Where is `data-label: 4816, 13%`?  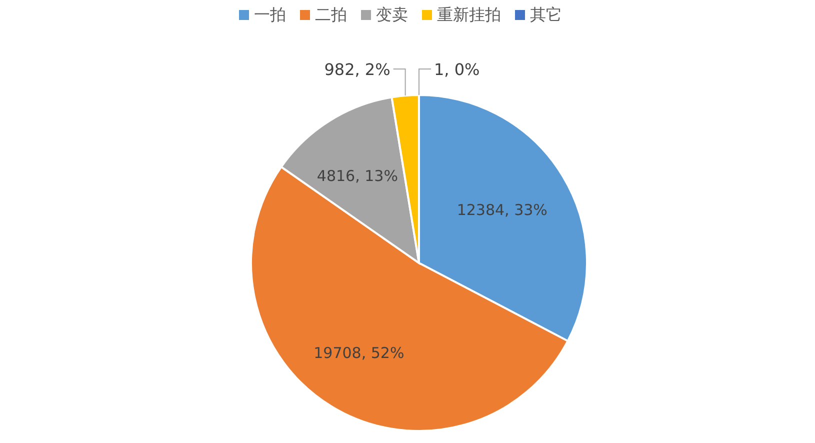 data-label: 4816, 13% is located at coordinates (357, 175).